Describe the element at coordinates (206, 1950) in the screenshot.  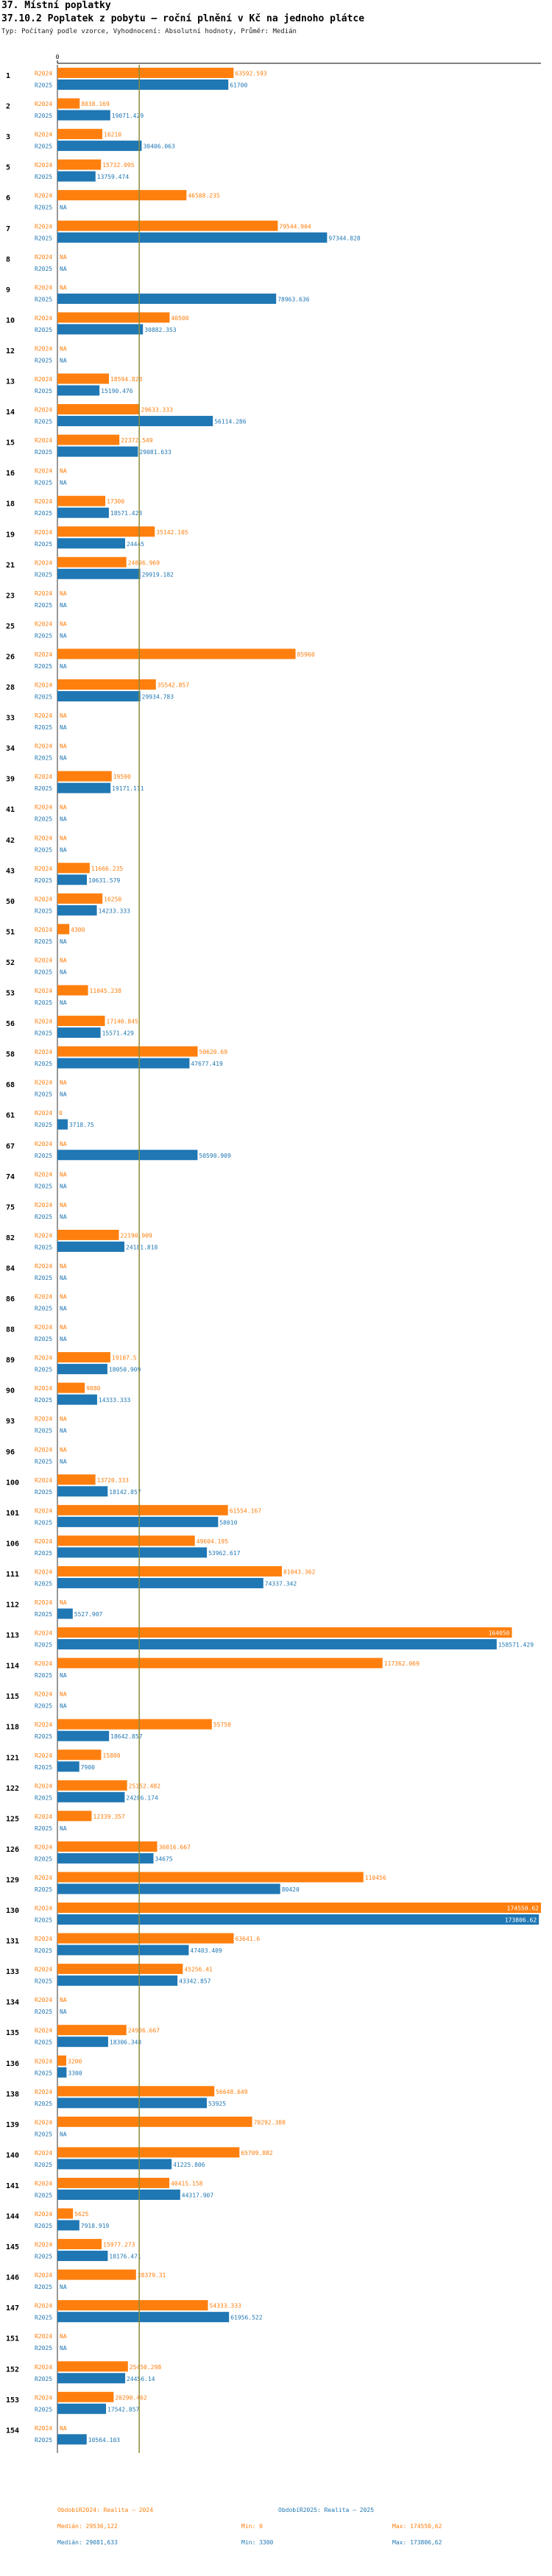
I see `value-label-r2025: 47403.409` at that location.